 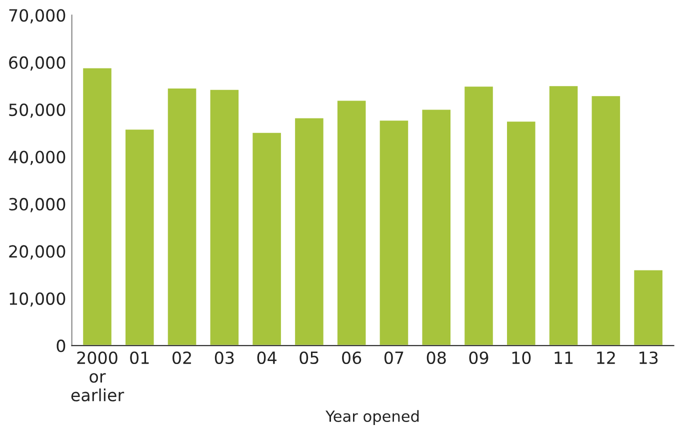 What do you see at coordinates (649, 357) in the screenshot?
I see `x-tick-label: 13` at bounding box center [649, 357].